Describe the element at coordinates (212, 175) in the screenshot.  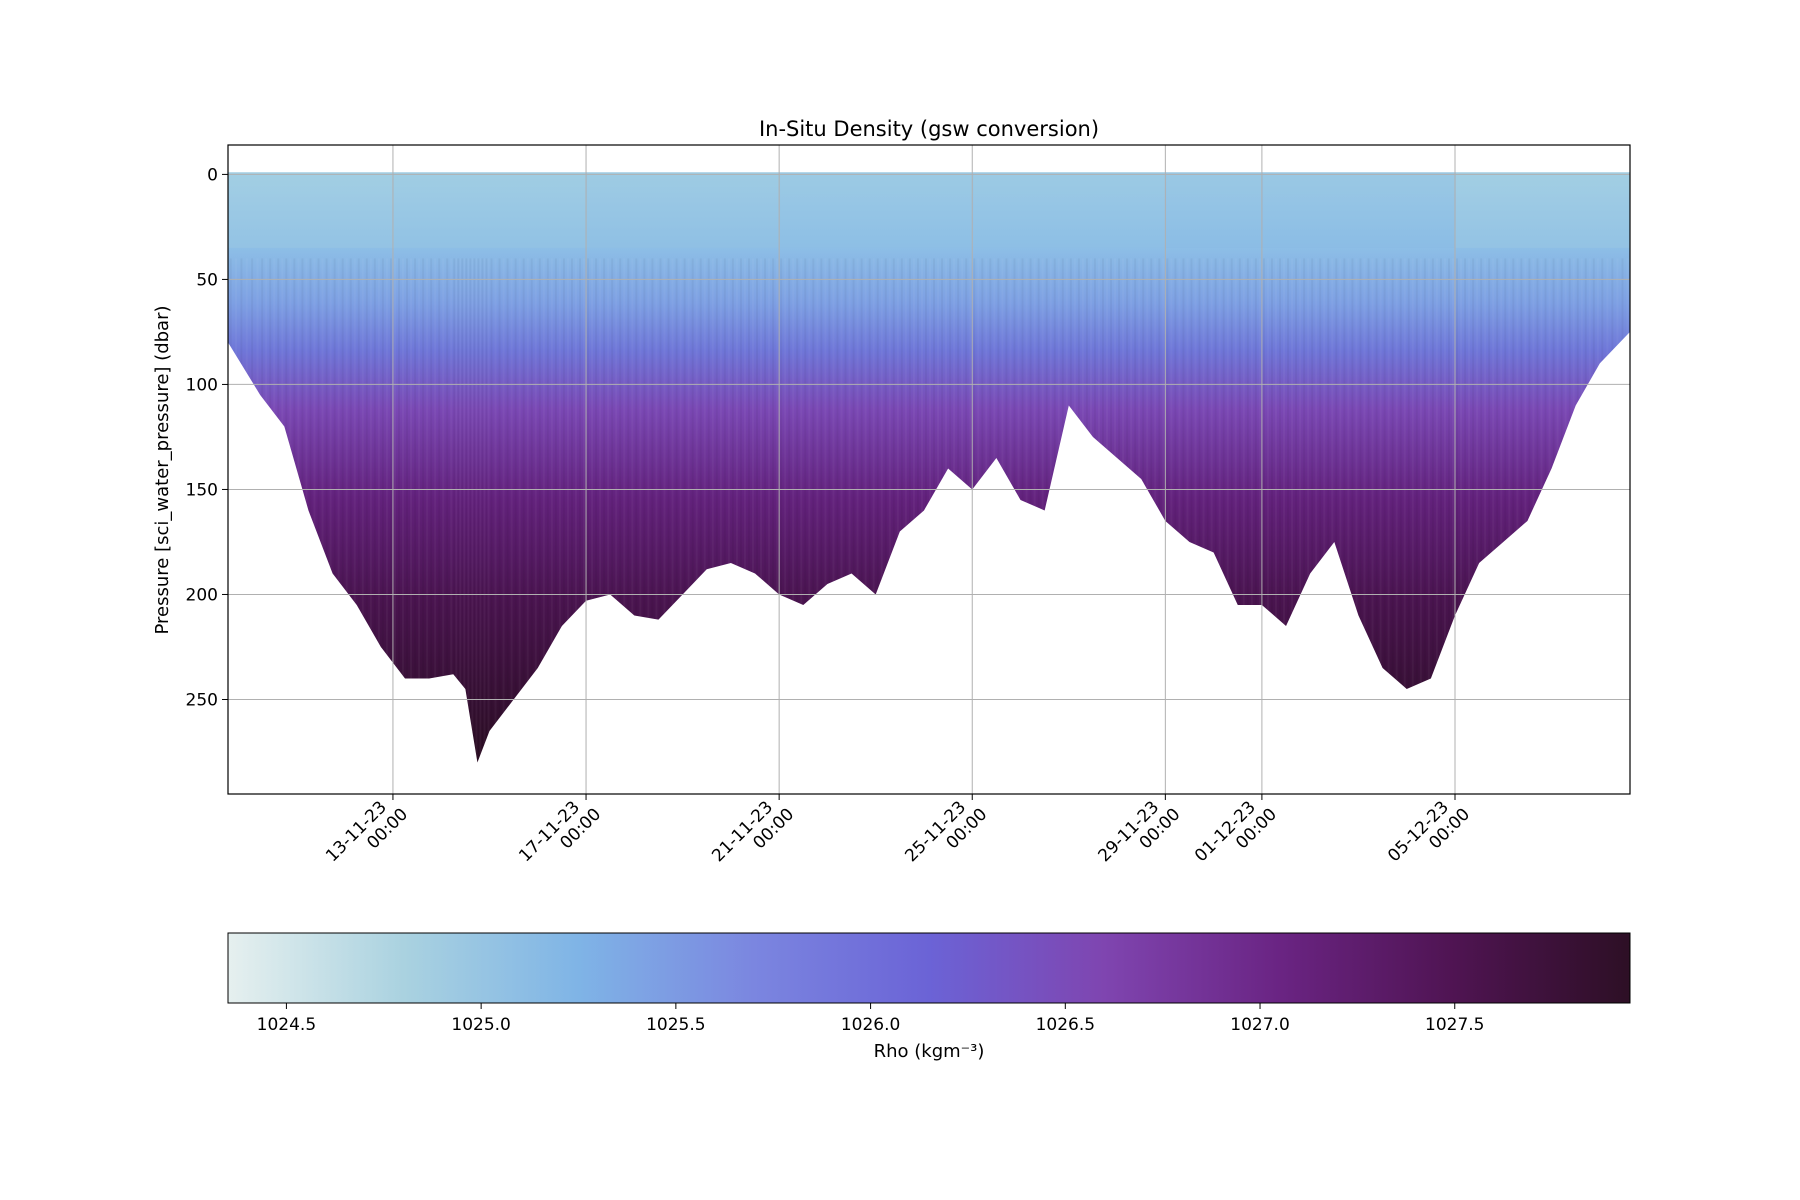
I see `y-tick-label: 0` at that location.